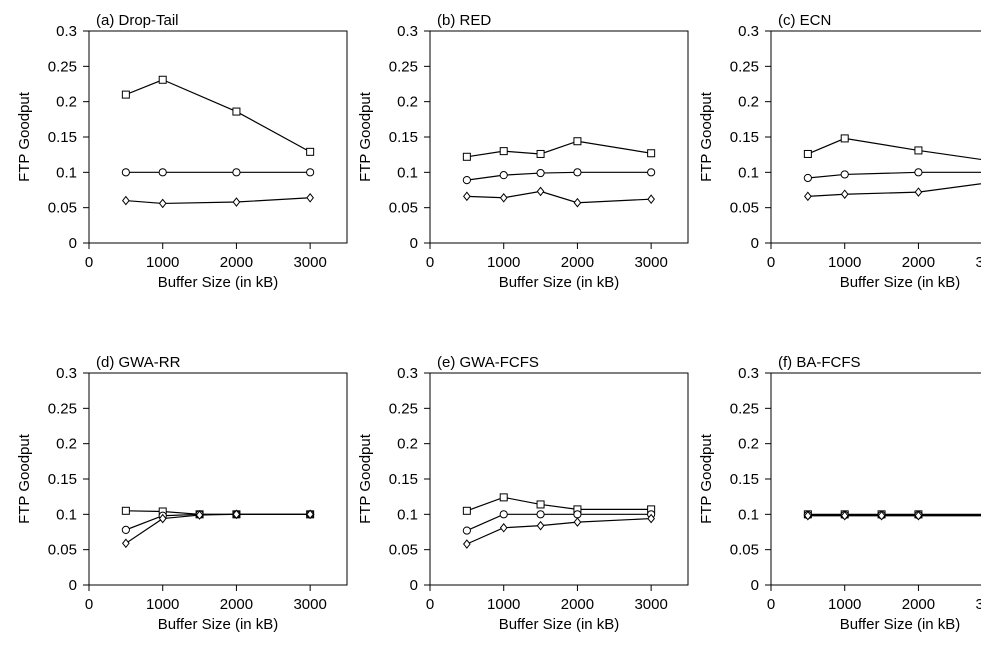 Image resolution: width=981 pixels, height=648 pixels. Describe the element at coordinates (819, 362) in the screenshot. I see `panel-title: (f) BA-FCFS` at that location.